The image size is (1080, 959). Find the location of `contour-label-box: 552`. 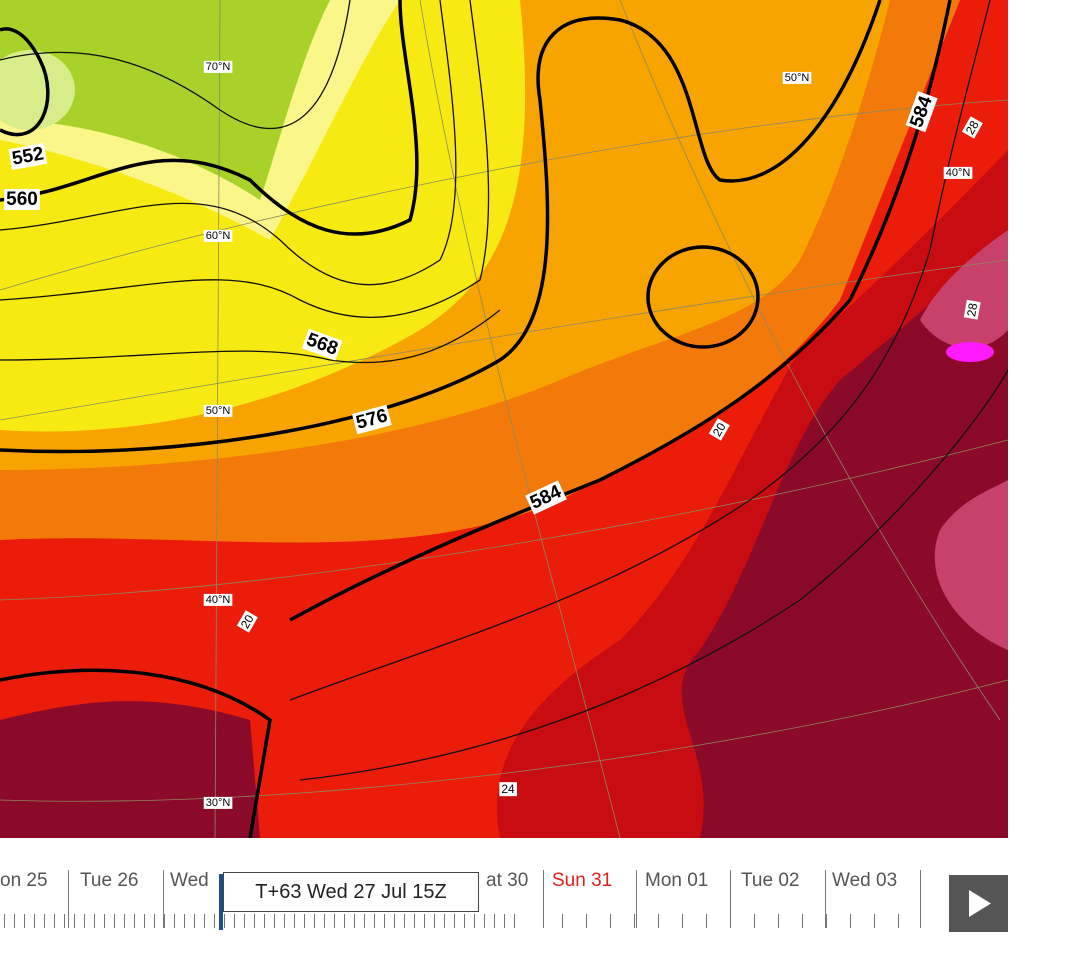

contour-label-box: 552 is located at coordinates (28, 156).